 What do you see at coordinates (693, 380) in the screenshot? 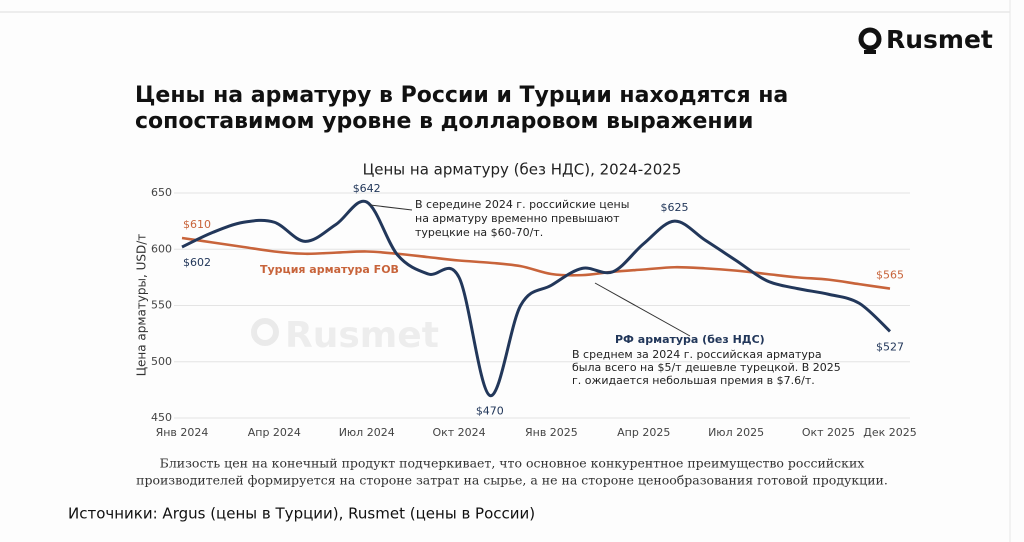
I see `annotation-text: г. ожидается небольшая премия в $7.6/т.` at bounding box center [693, 380].